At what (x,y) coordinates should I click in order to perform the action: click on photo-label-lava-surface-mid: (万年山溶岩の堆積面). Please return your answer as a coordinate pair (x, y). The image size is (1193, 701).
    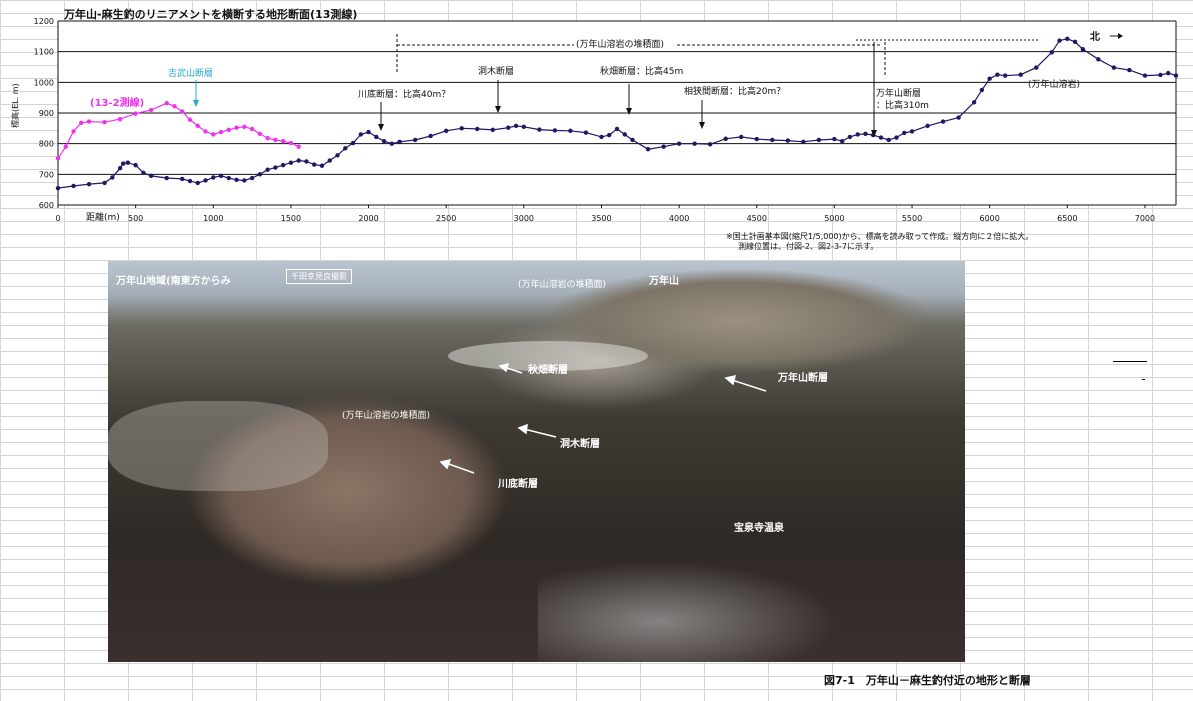
    Looking at the image, I should click on (386, 416).